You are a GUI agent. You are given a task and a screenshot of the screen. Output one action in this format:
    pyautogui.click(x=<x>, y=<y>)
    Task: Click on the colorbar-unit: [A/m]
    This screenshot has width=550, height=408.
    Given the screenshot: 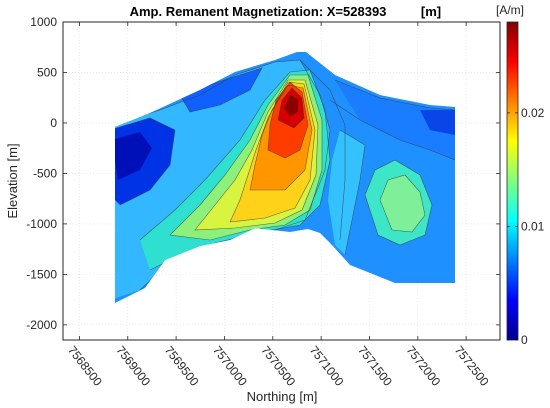 What is the action you would take?
    pyautogui.click(x=510, y=10)
    